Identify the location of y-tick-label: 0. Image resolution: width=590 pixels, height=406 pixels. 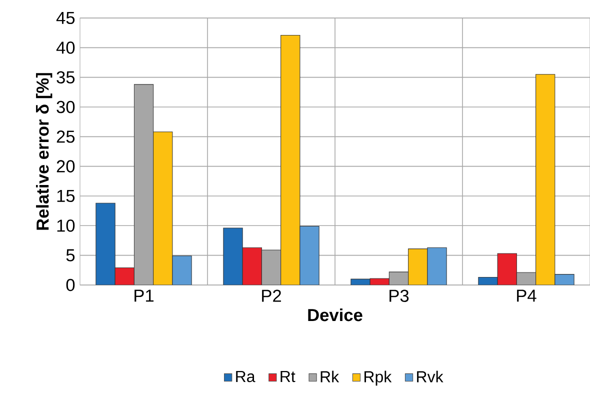
(70, 285).